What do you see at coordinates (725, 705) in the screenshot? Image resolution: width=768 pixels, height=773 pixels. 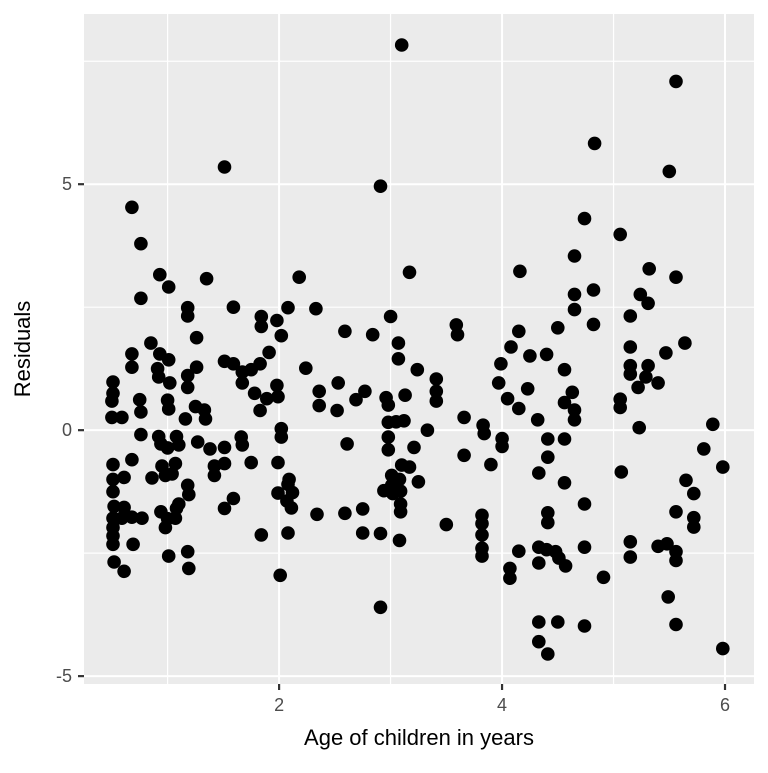 I see `x-tick-label: 6` at bounding box center [725, 705].